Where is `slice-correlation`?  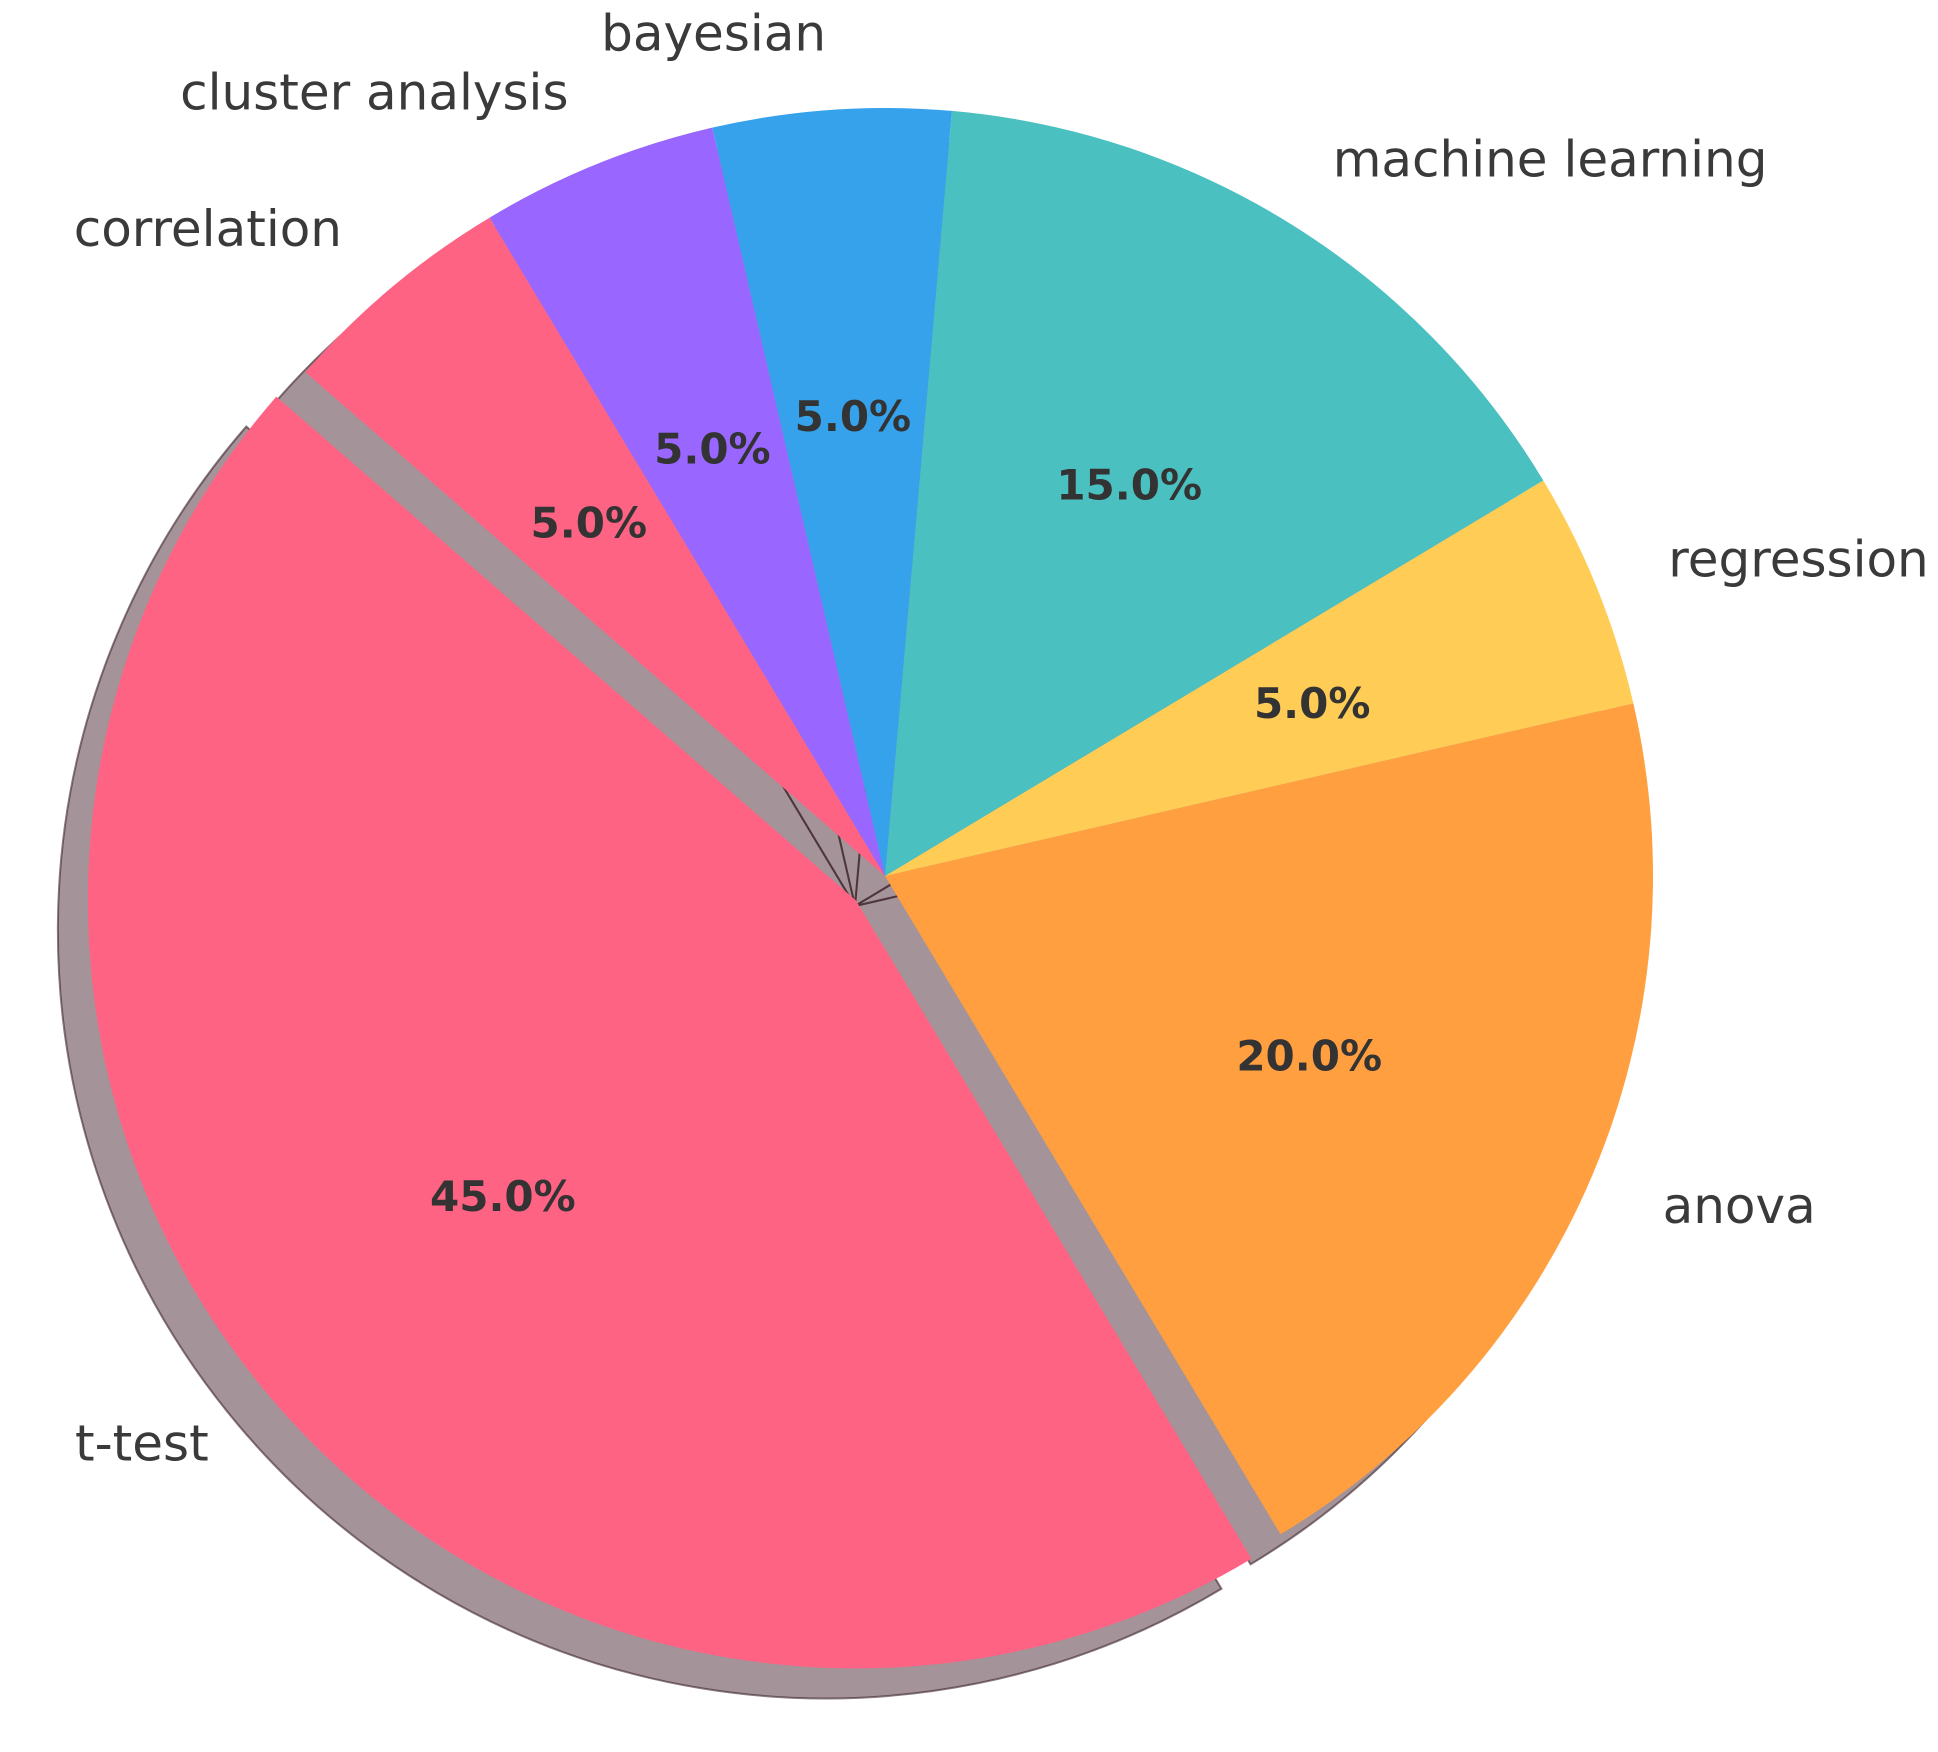
slice-correlation is located at coordinates (595, 546).